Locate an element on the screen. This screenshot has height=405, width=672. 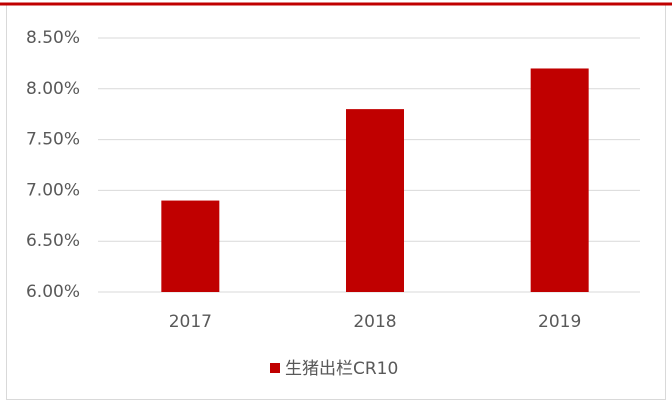
y-tick-label: 7.00% is located at coordinates (53, 190).